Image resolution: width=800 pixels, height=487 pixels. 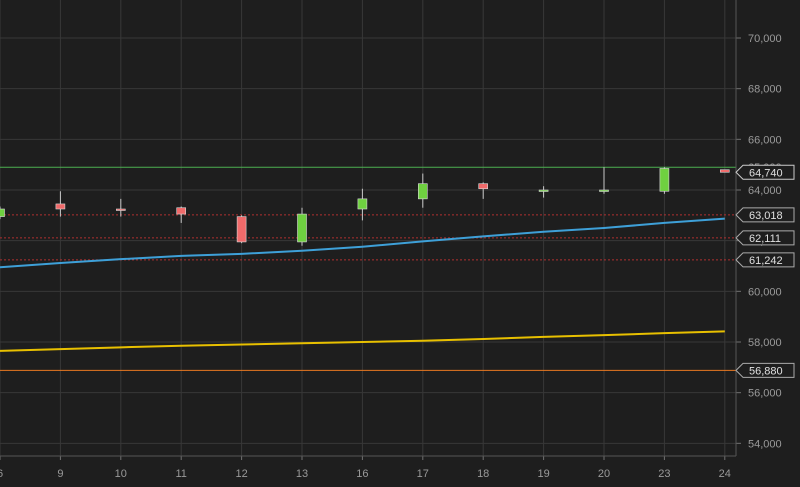 What do you see at coordinates (725, 474) in the screenshot?
I see `x-tick-label: 24` at bounding box center [725, 474].